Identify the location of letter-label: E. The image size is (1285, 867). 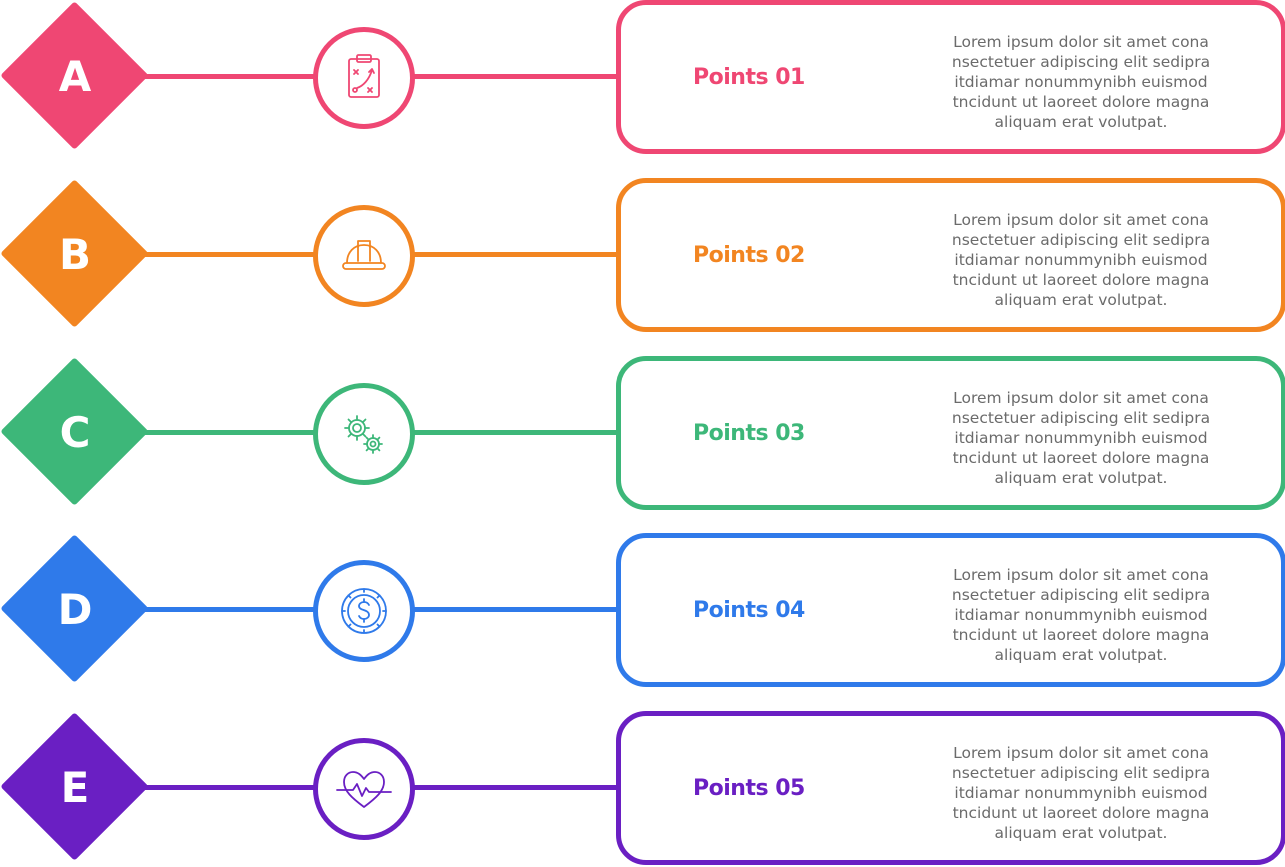
(75, 787).